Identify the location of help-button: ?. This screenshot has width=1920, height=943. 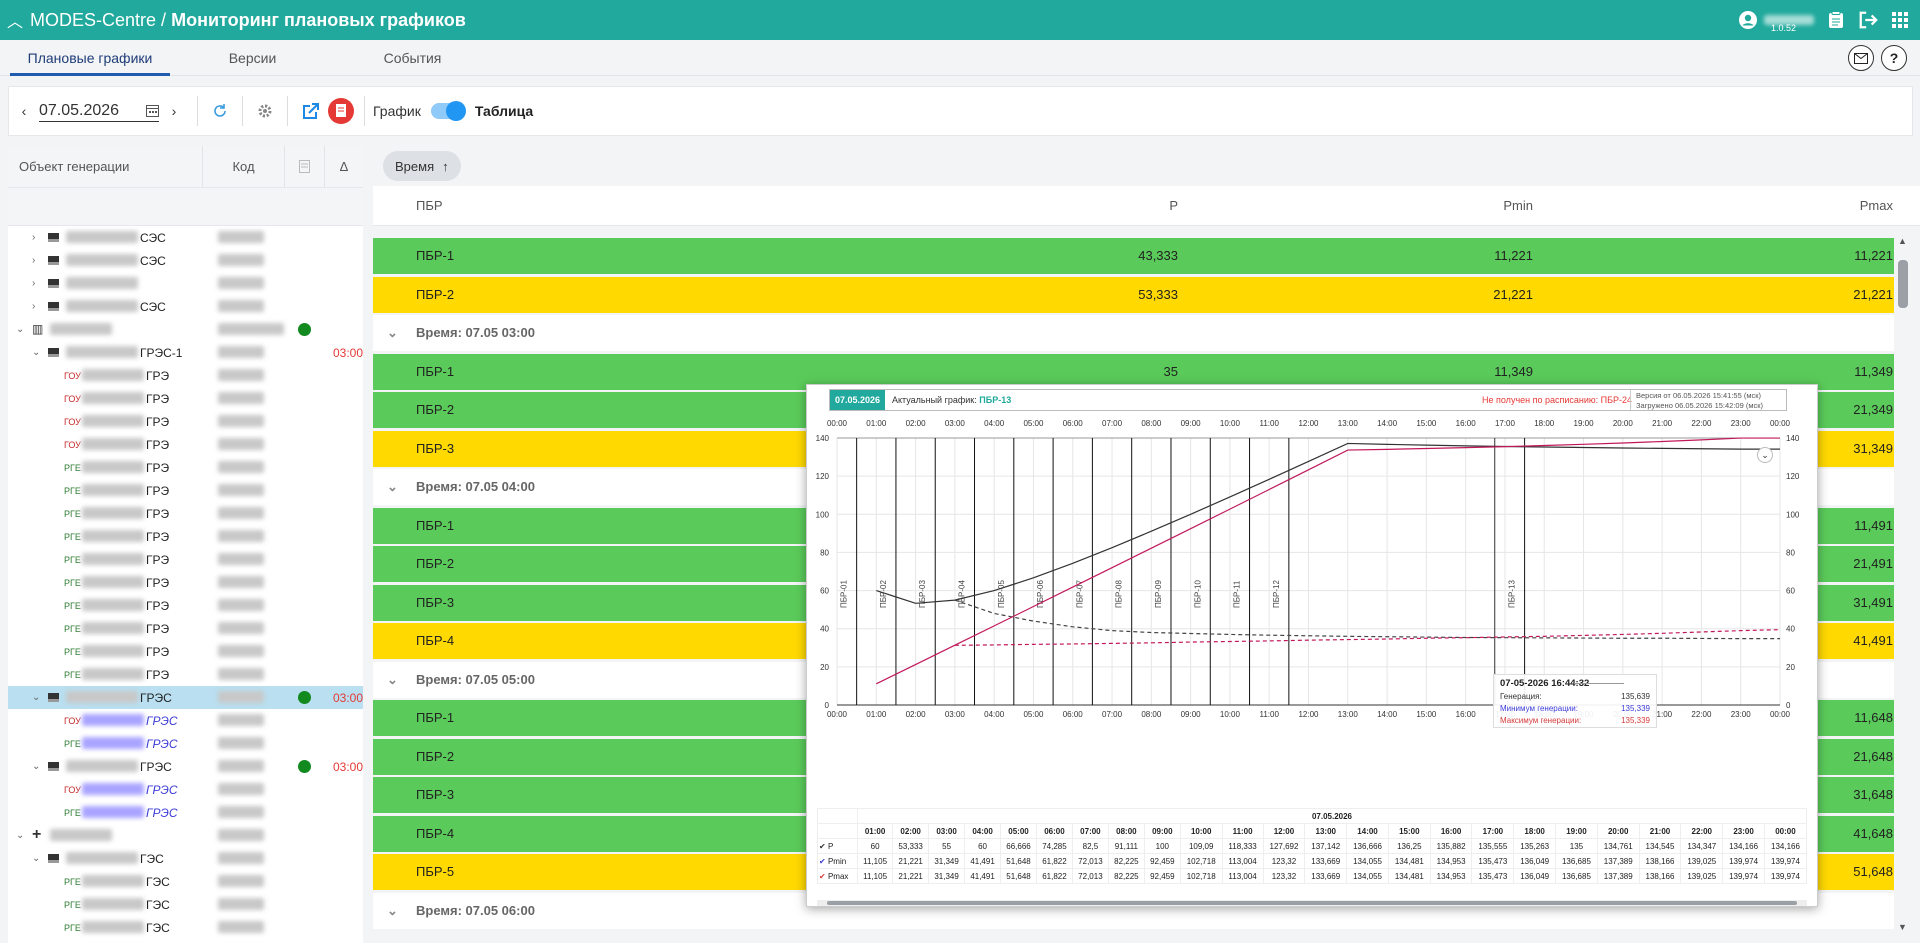
(1894, 58).